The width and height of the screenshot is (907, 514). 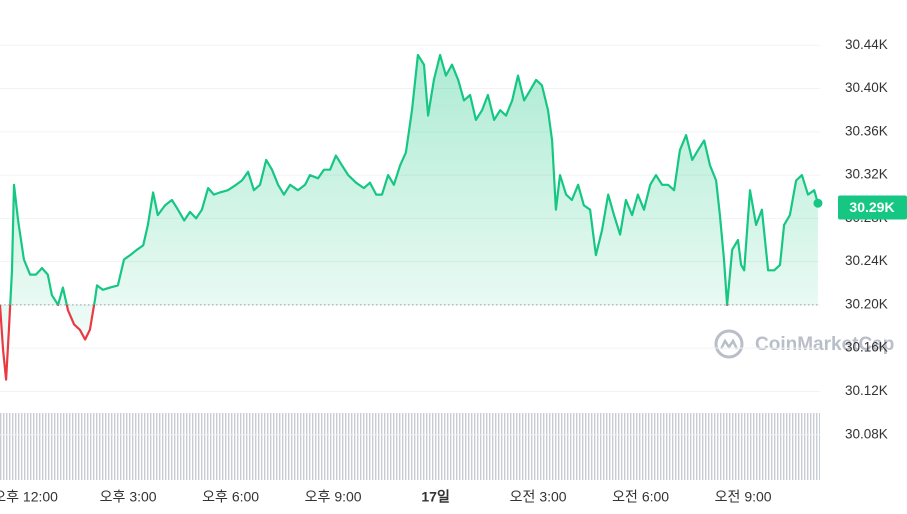 I want to click on last-price-badge, so click(x=872, y=207).